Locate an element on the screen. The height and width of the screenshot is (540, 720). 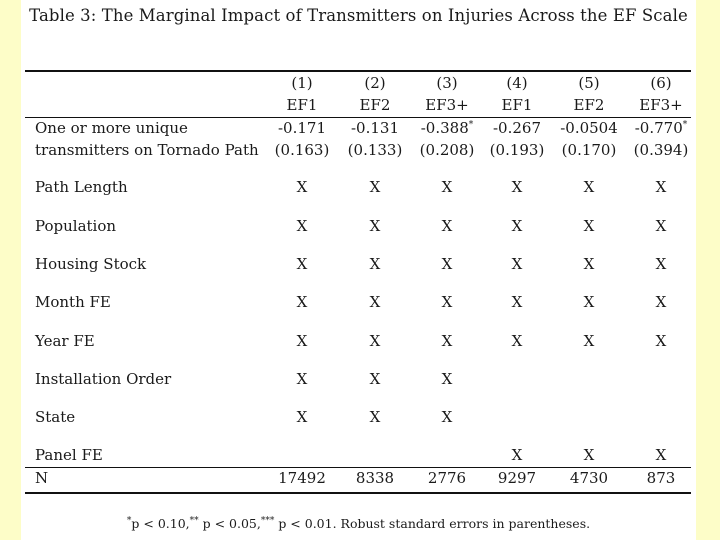
coef-estimate: -0.388* is located at coordinates (447, 128).